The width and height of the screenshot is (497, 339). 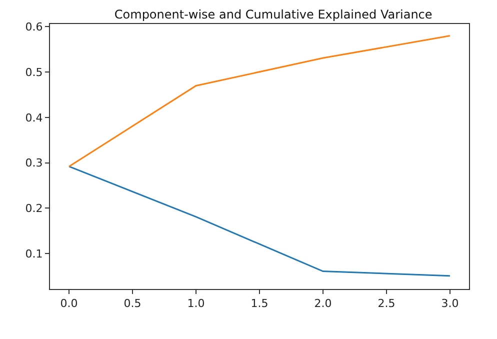 What do you see at coordinates (133, 303) in the screenshot?
I see `x-tick-label: 0.5` at bounding box center [133, 303].